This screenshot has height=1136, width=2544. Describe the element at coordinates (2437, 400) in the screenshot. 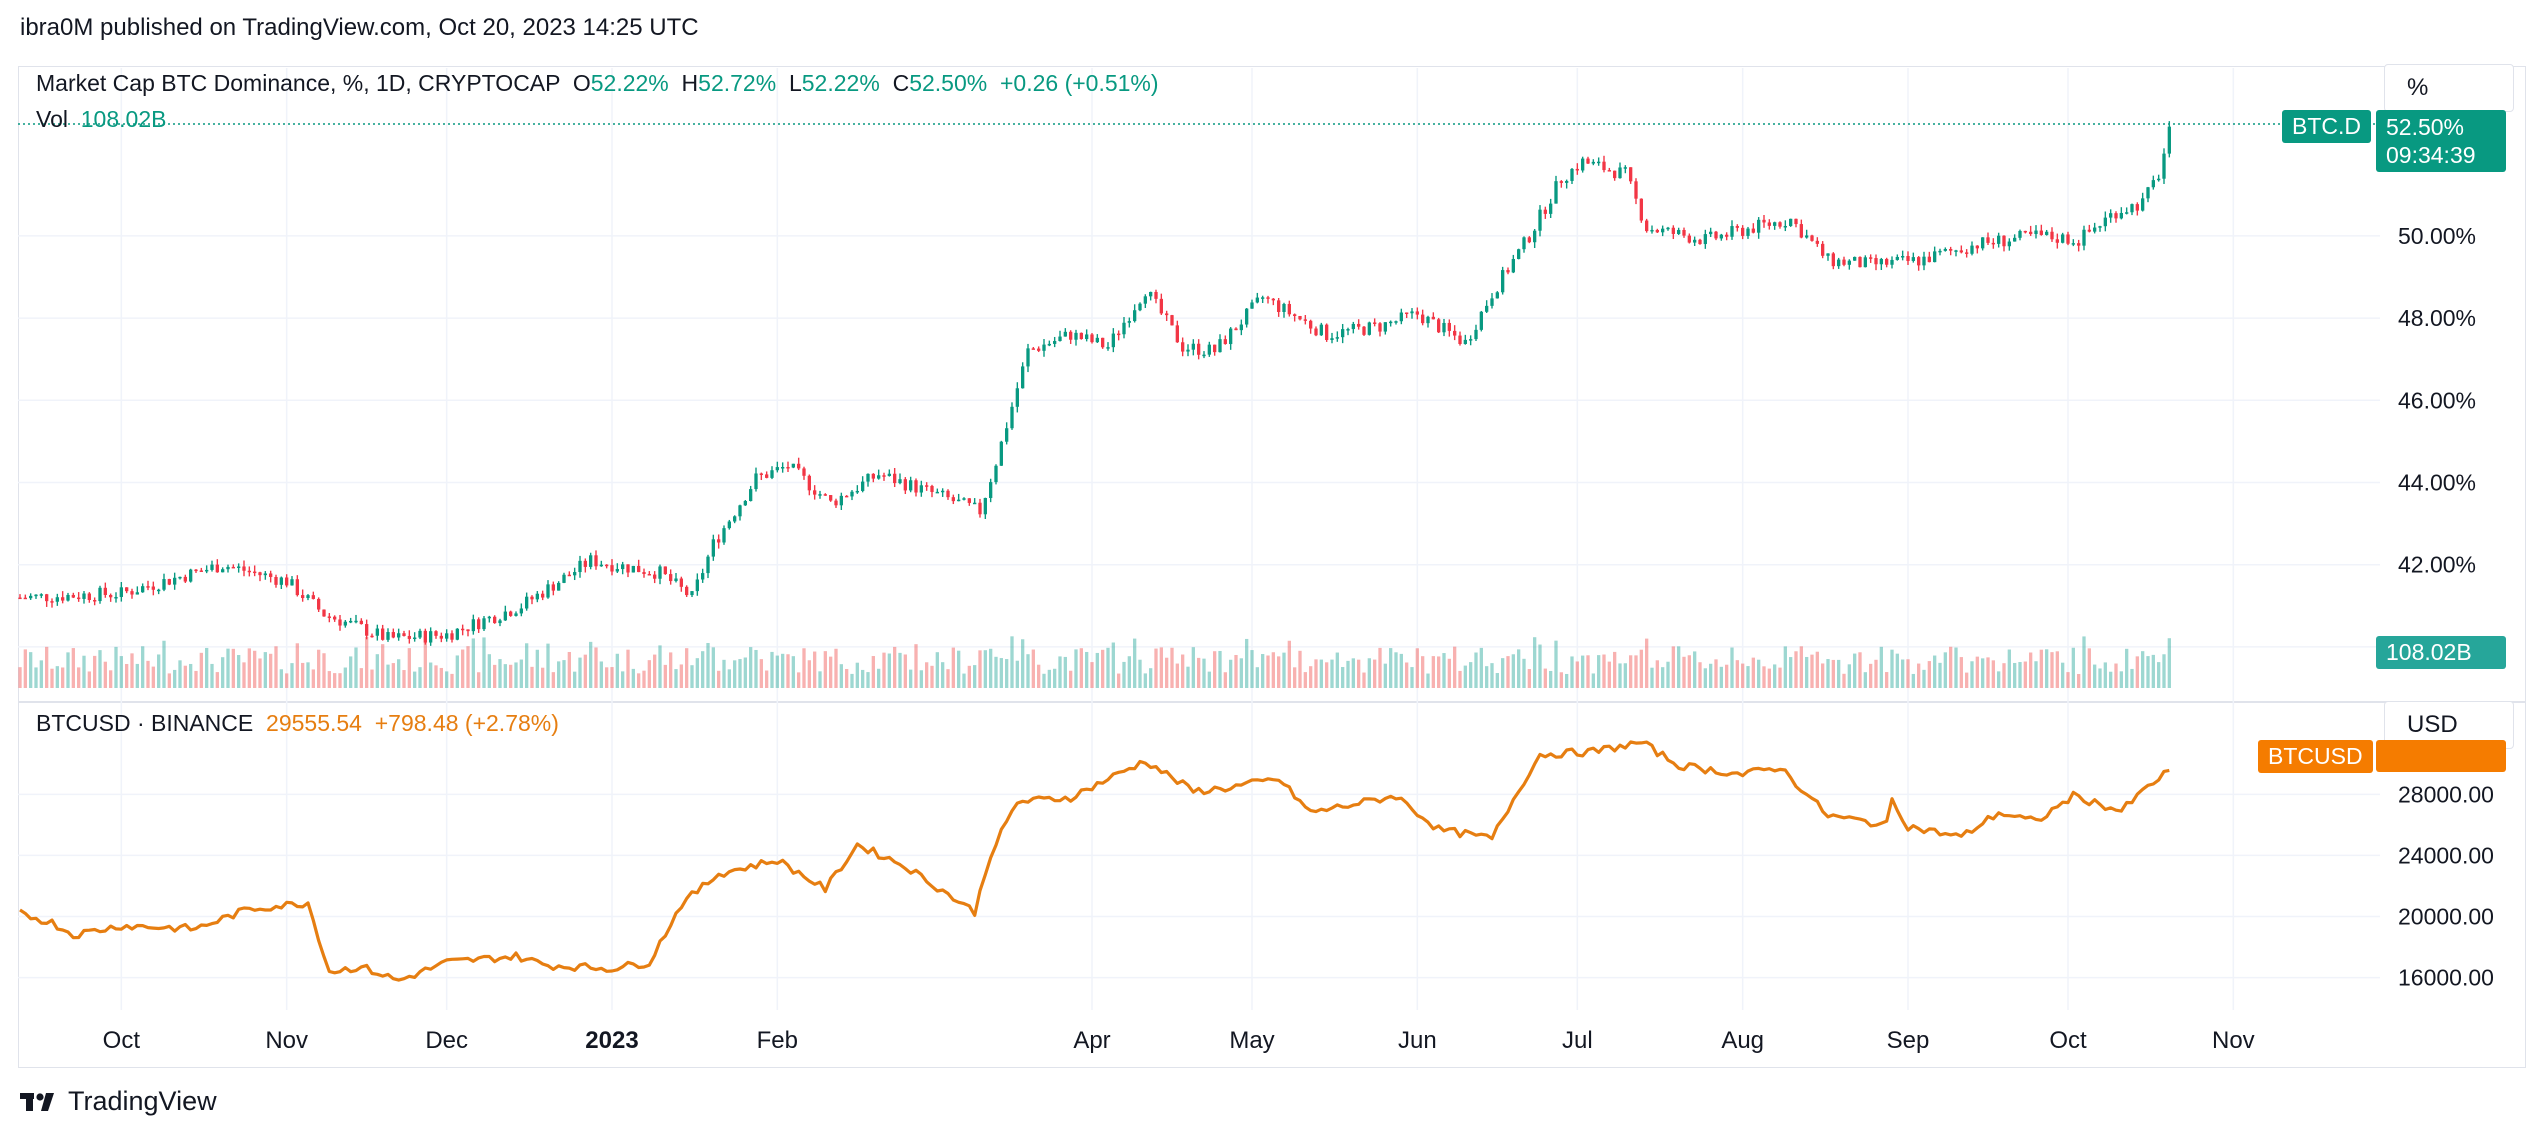

I see `y-tick-main: 46.00%` at that location.